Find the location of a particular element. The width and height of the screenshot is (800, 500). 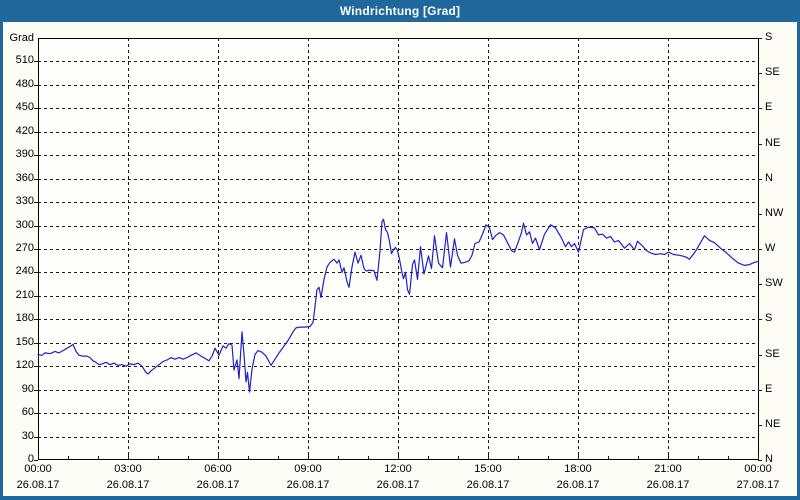

y-right-tick-label: SW is located at coordinates (774, 283).